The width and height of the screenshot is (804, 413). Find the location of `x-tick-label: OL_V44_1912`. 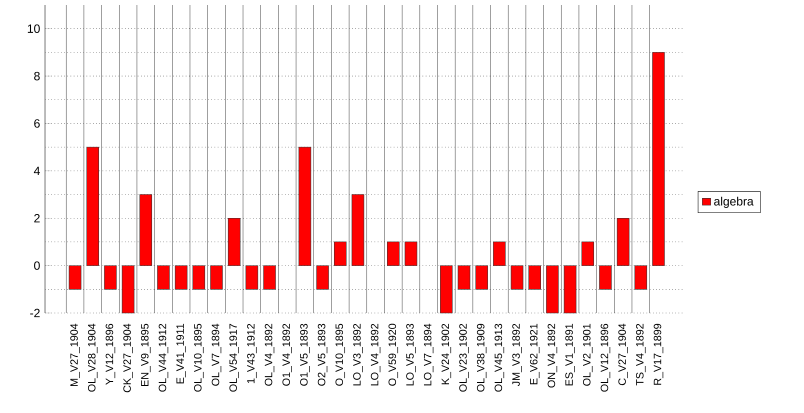

x-tick-label: OL_V44_1912 is located at coordinates (163, 358).